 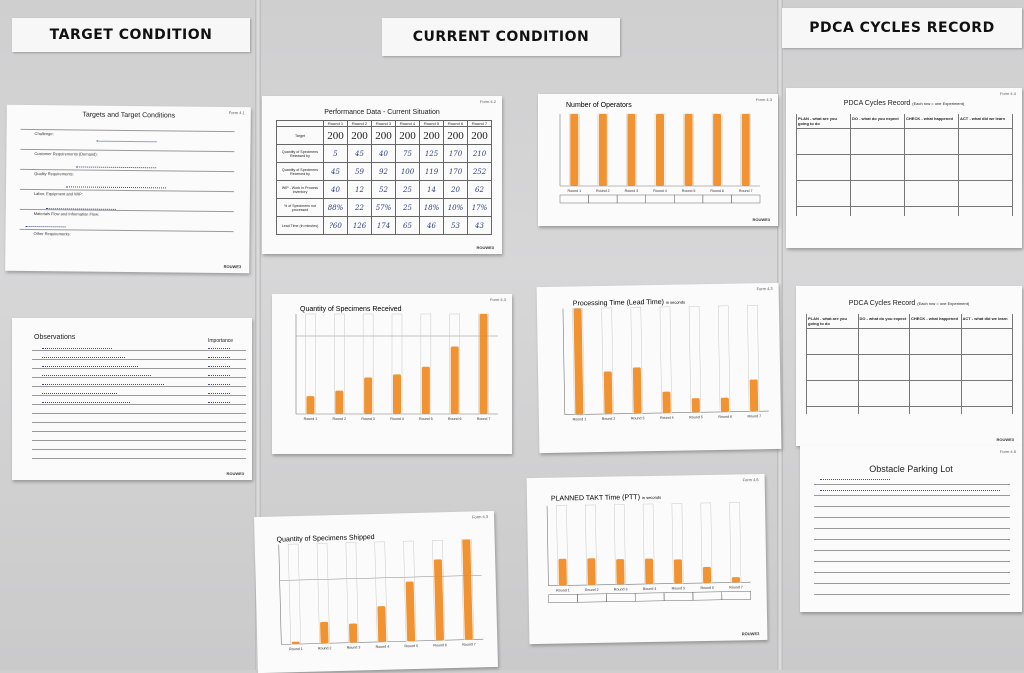 I want to click on x-tick-label: Round 2, so click(x=592, y=590).